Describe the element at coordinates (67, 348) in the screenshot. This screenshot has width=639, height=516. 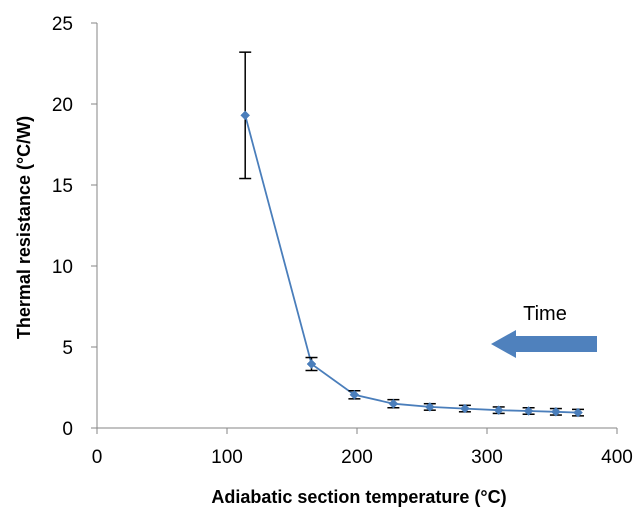
I see `y-tick-label: 5` at that location.